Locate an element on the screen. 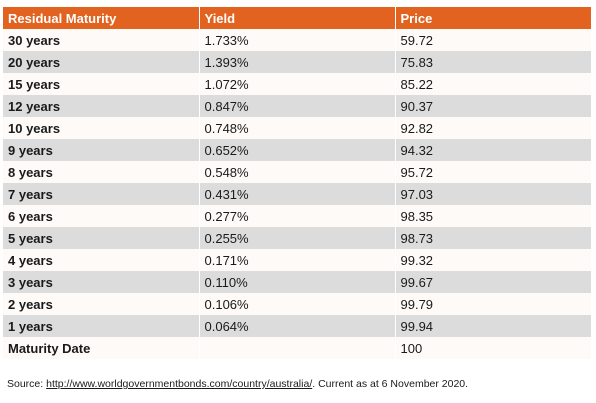 This screenshot has height=403, width=596. price-cell: 100 is located at coordinates (493, 348).